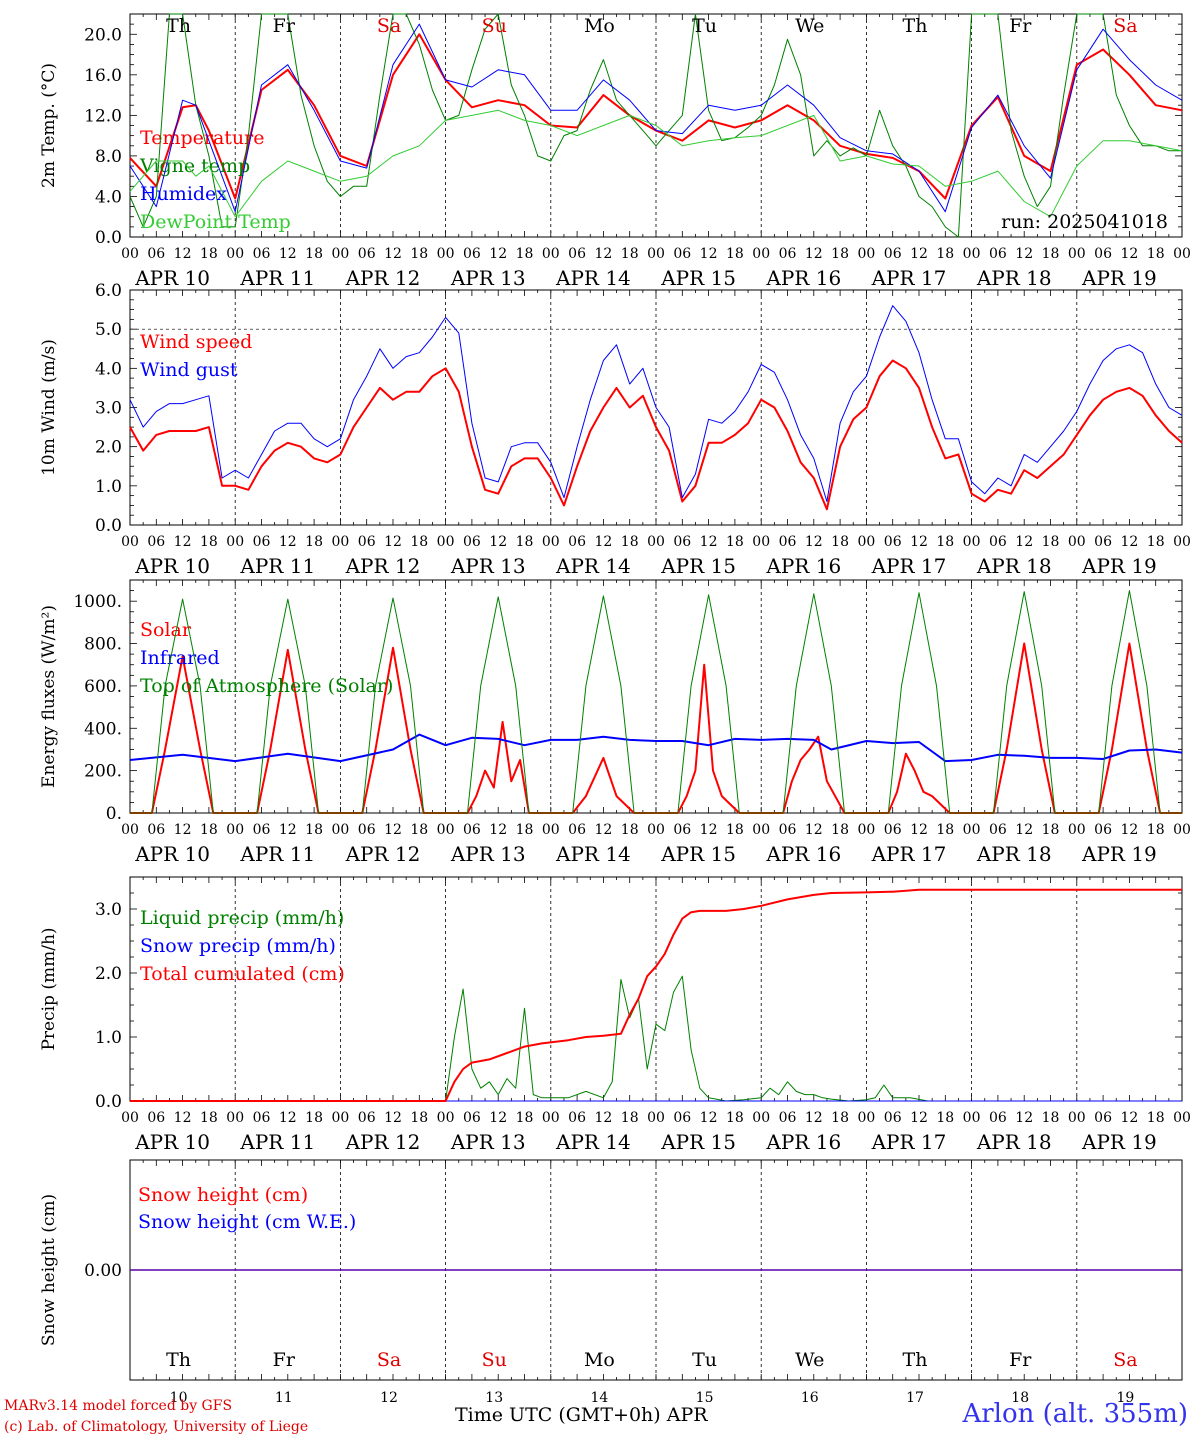 This screenshot has height=1440, width=1194. I want to click on date-label: APR 17, so click(909, 278).